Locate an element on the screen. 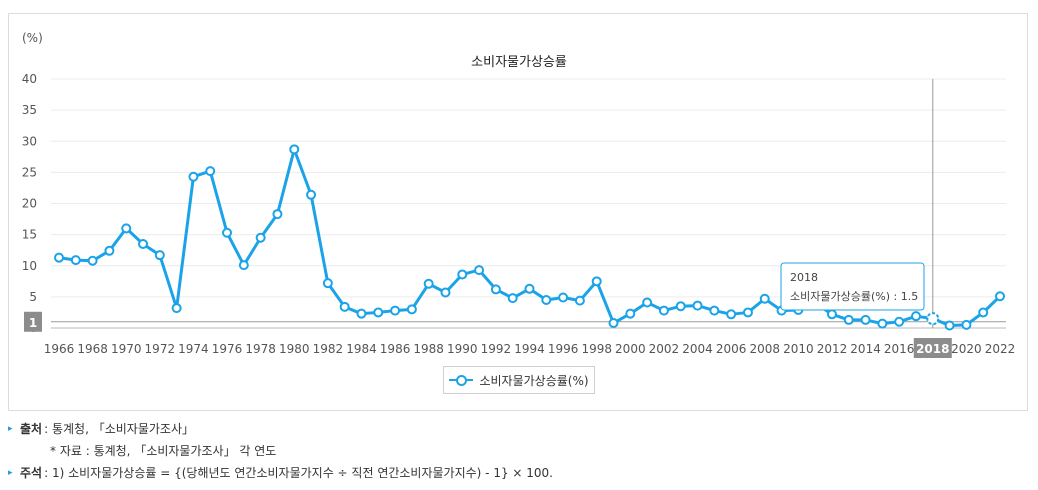  x-tick-label: 1984 is located at coordinates (361, 349).